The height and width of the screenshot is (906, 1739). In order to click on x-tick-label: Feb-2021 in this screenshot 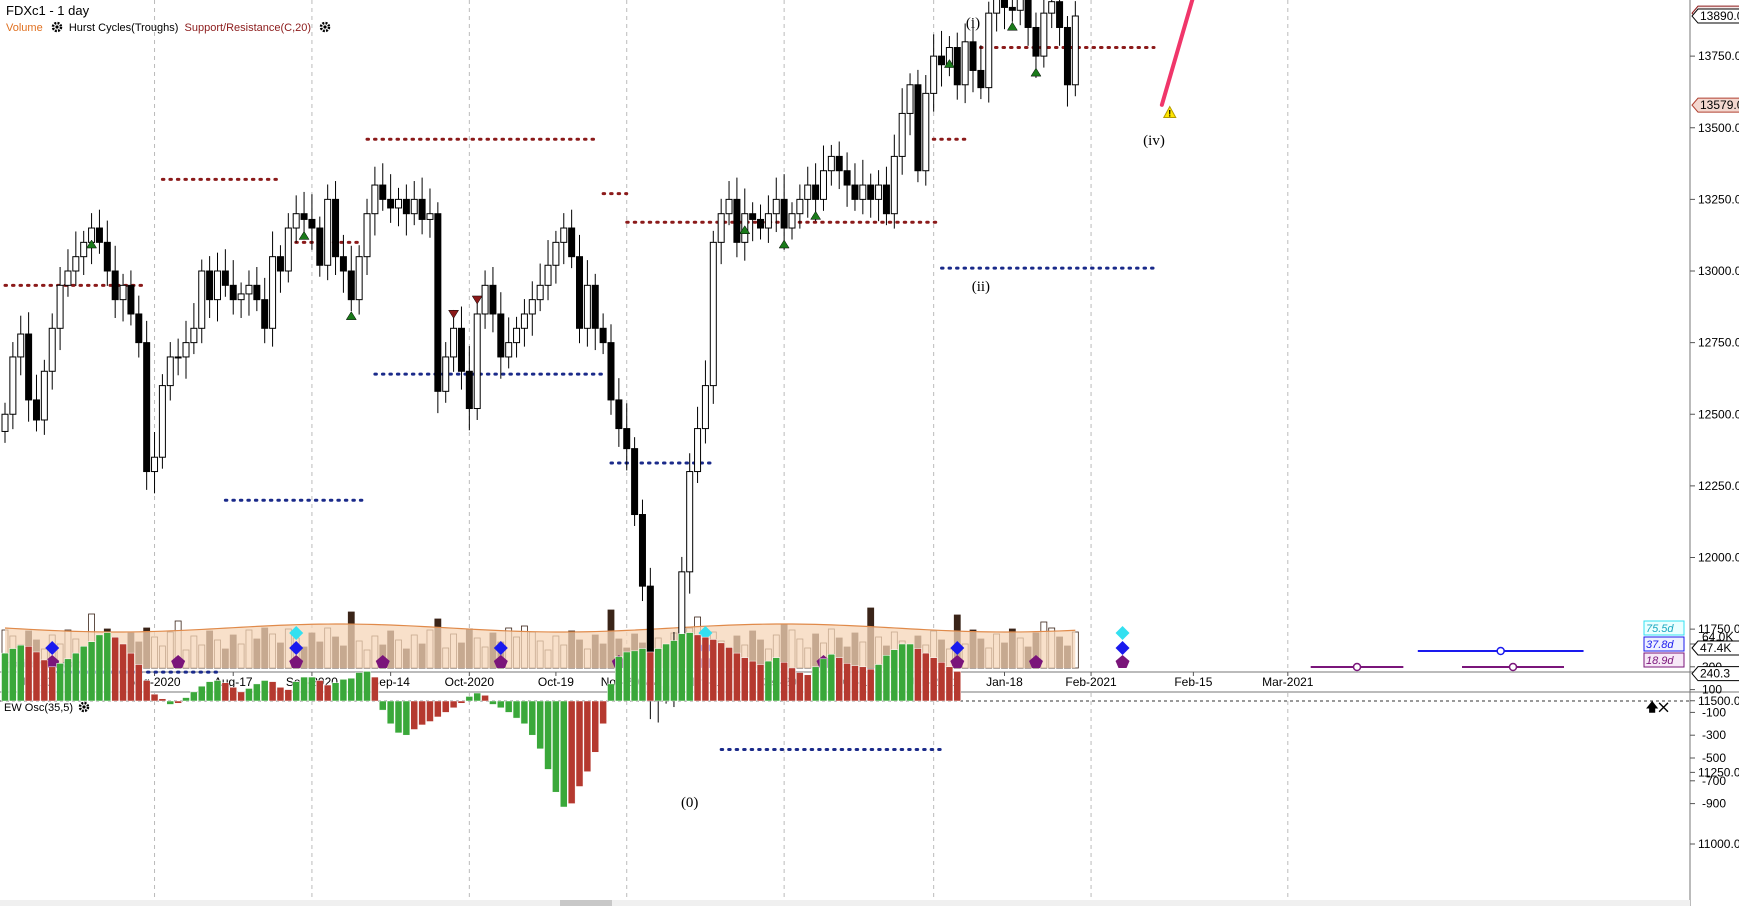, I will do `click(1091, 682)`.